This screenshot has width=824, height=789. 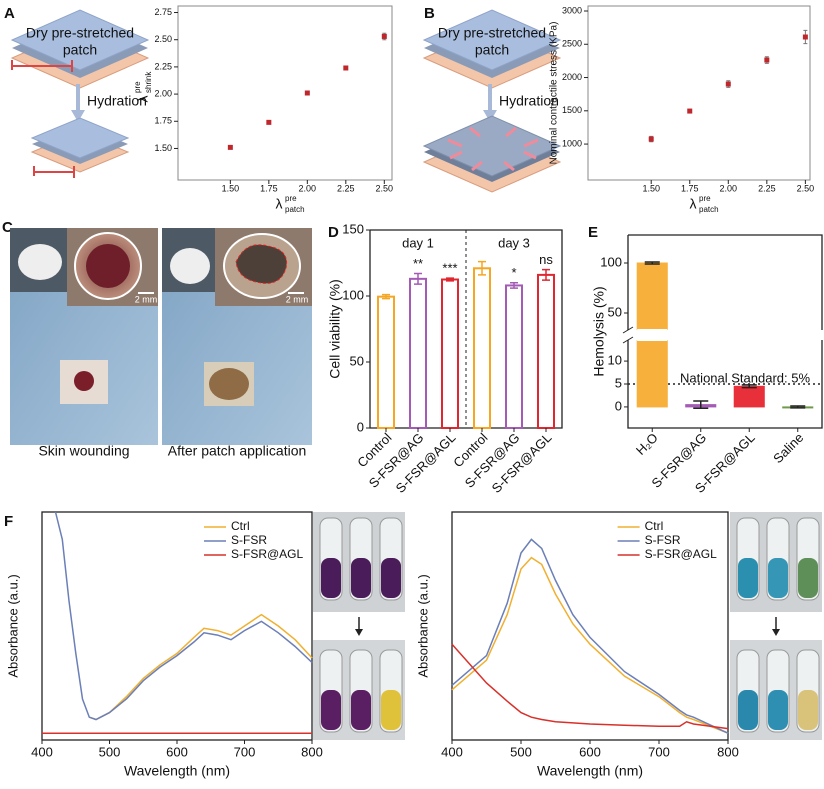 I want to click on x-tick-label: 700, so click(x=659, y=751).